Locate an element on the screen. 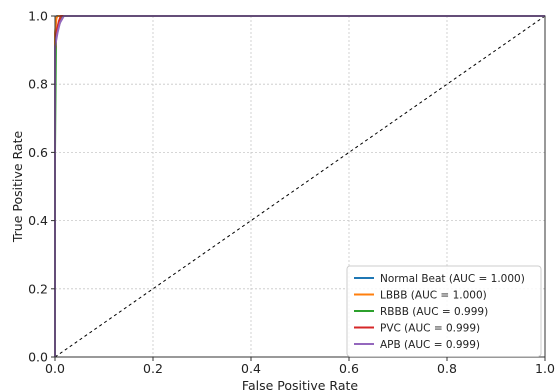 This screenshot has height=392, width=555. y-tick-label: 1.0 is located at coordinates (38, 16).